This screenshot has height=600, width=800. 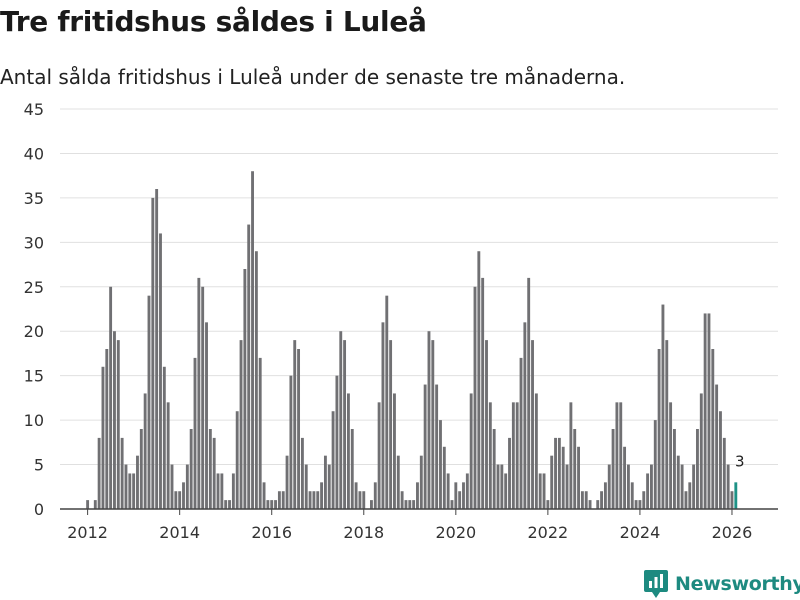 What do you see at coordinates (179, 532) in the screenshot?
I see `x-tick-label: 2014` at bounding box center [179, 532].